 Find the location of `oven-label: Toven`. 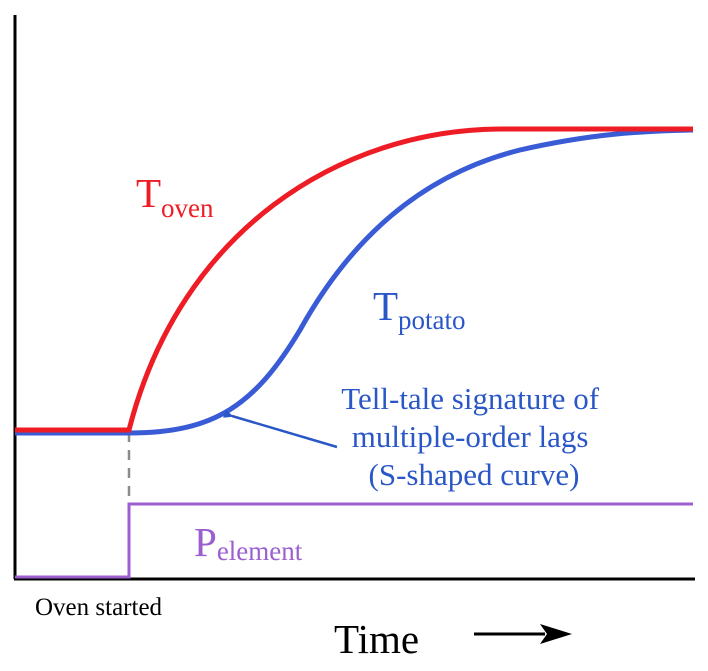

oven-label: Toven is located at coordinates (175, 196).